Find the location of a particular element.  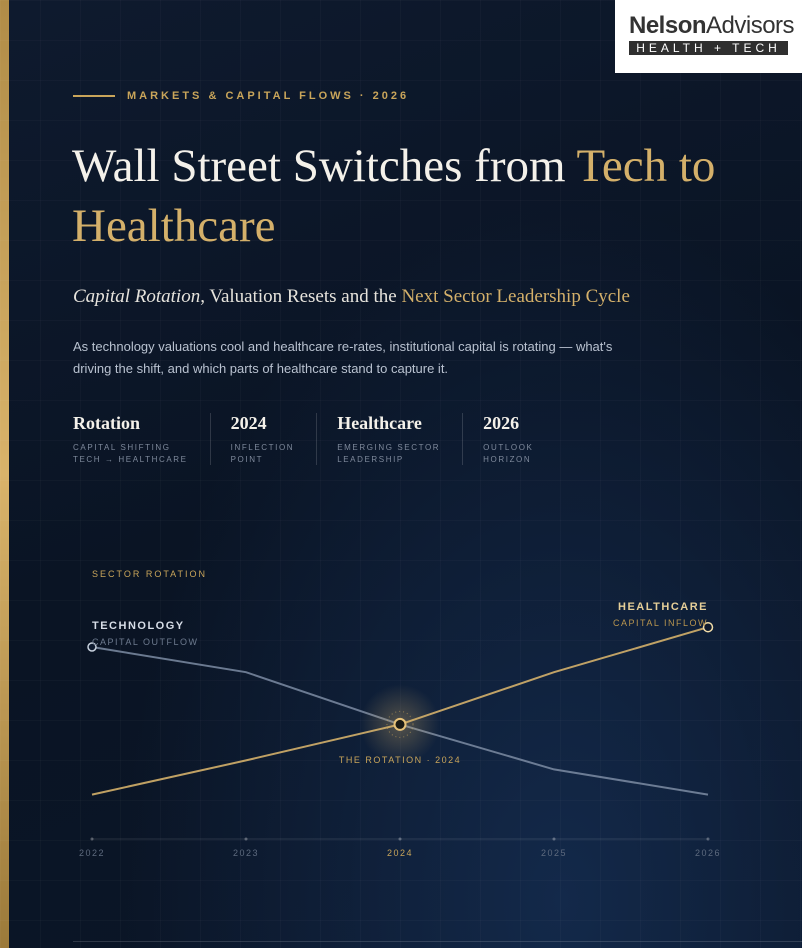

series-label: TECHNOLOGY is located at coordinates (138, 626).